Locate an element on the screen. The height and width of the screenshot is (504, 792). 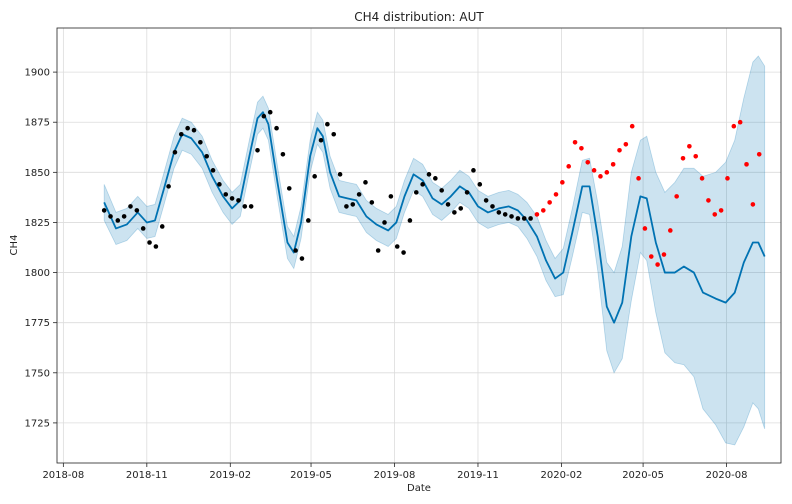
y-tick-label: 1850 is located at coordinates (37, 173).